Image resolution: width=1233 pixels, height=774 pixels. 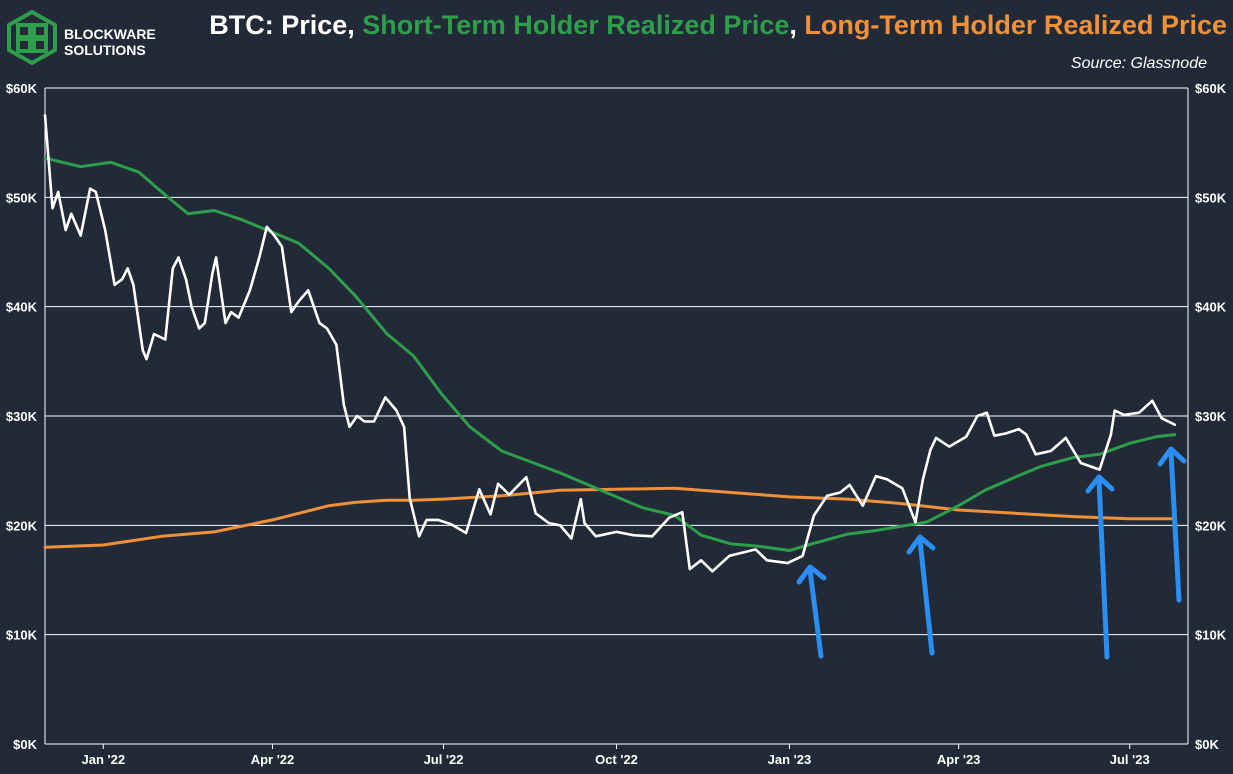 What do you see at coordinates (105, 50) in the screenshot?
I see `logo-name-line2: SOLUTIONS` at bounding box center [105, 50].